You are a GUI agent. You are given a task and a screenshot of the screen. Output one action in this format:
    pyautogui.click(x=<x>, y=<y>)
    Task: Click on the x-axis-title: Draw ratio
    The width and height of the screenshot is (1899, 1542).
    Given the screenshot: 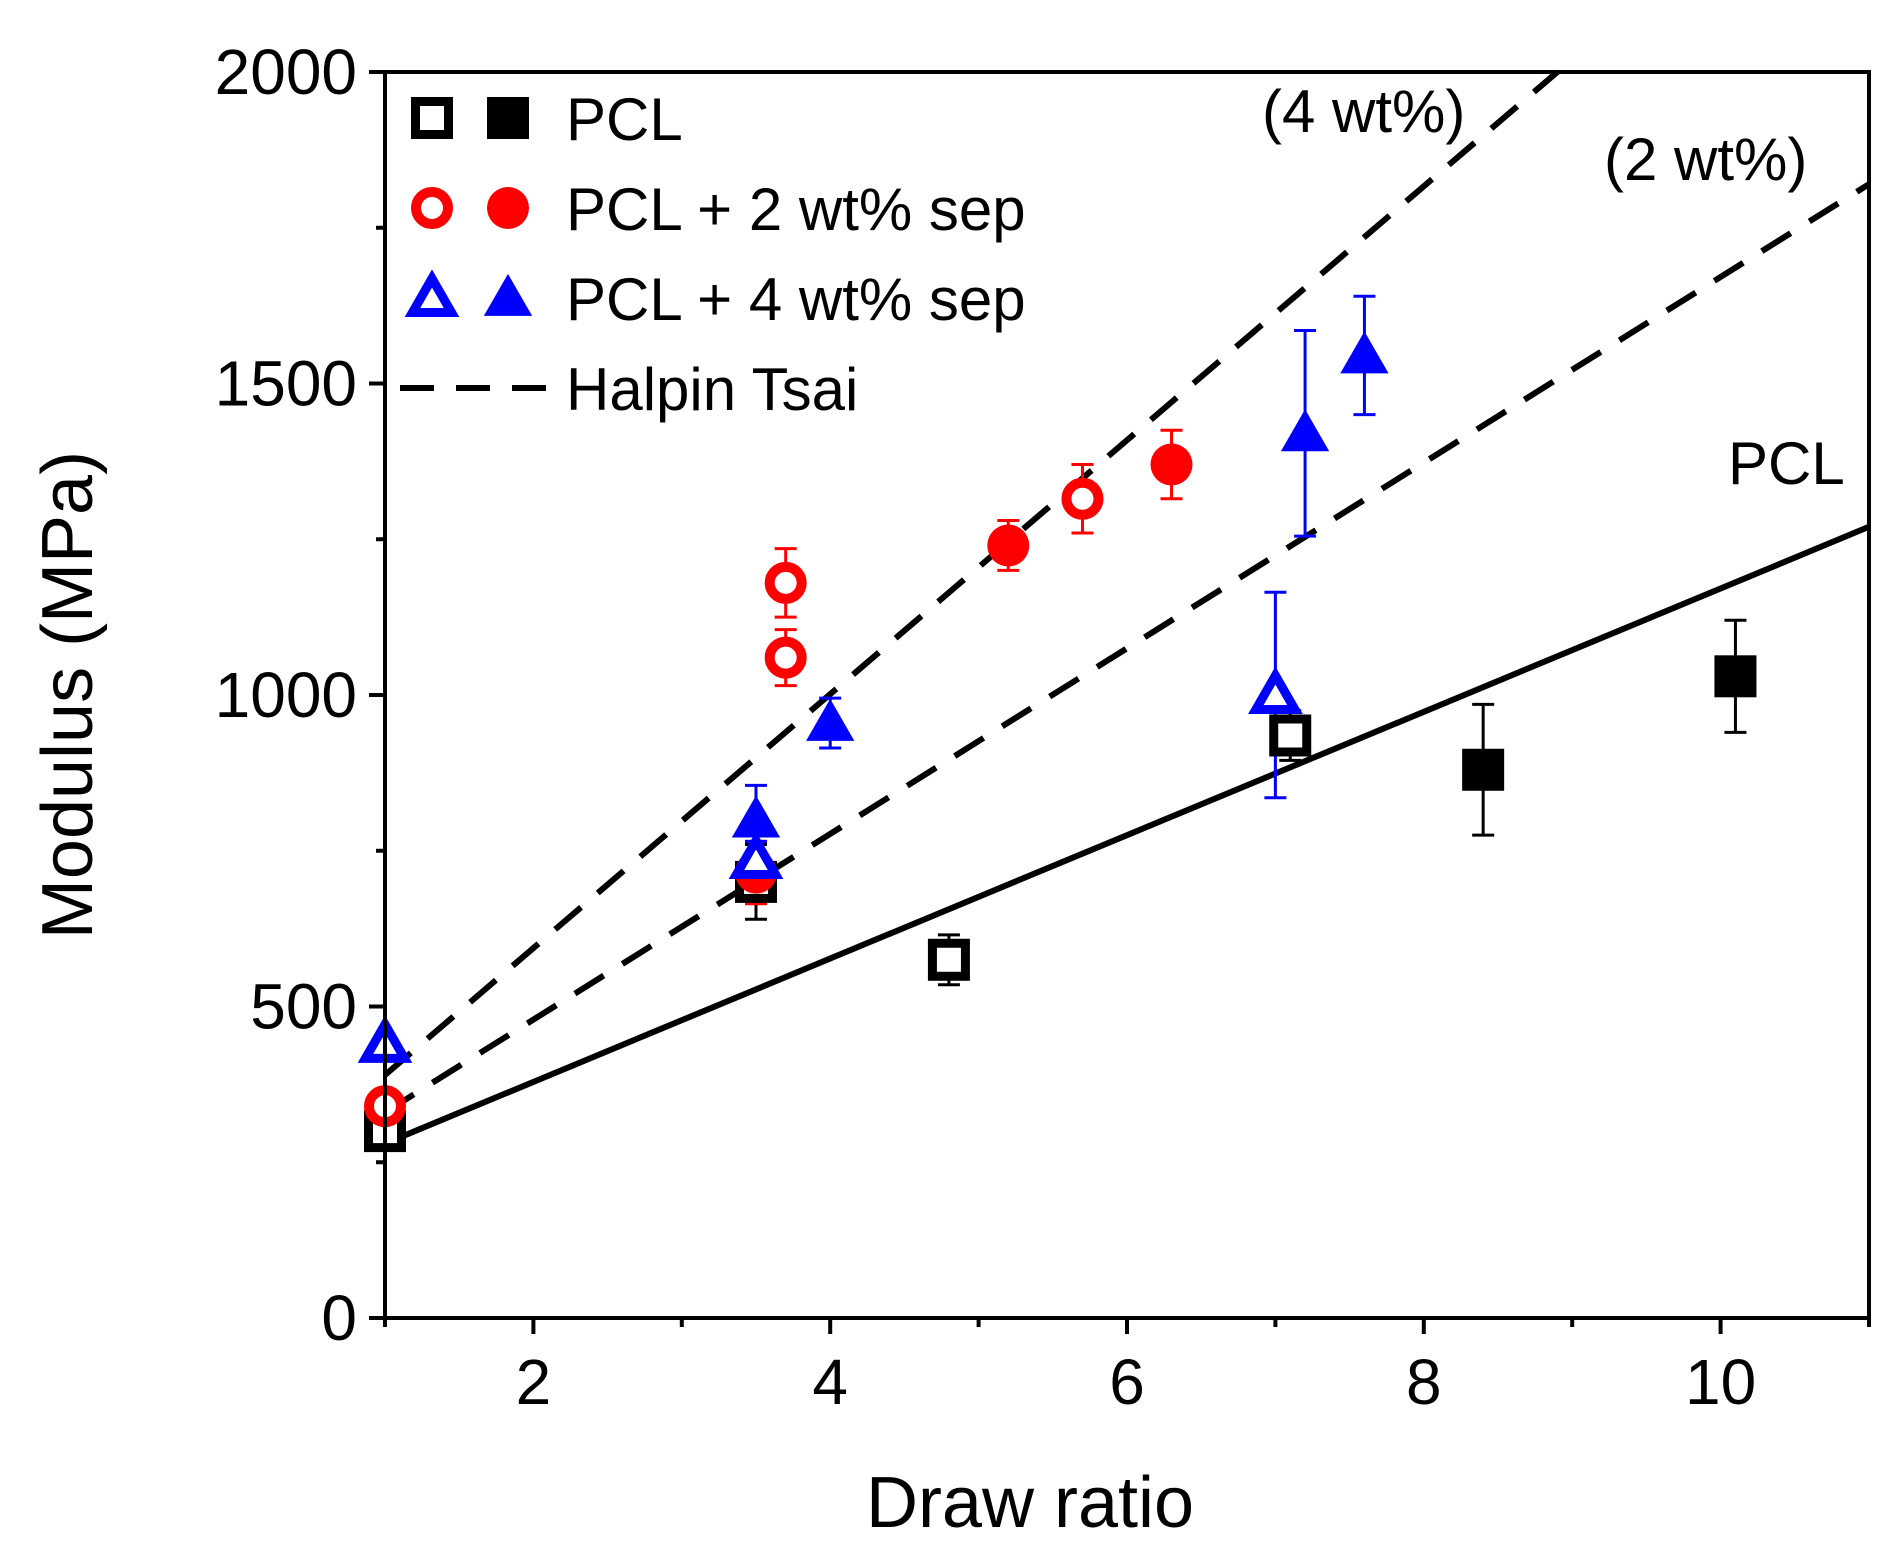 What is the action you would take?
    pyautogui.click(x=1030, y=1502)
    